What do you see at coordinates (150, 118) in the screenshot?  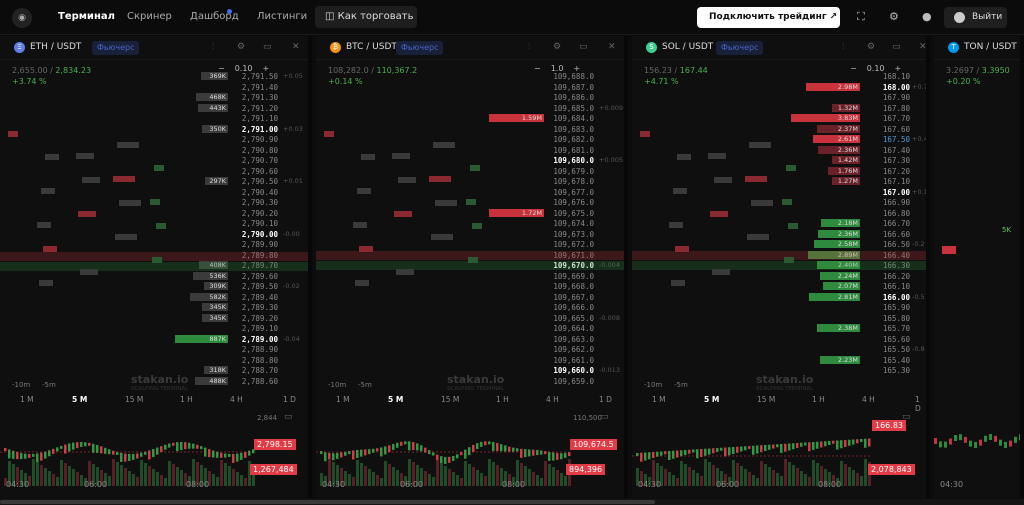 I see `order-book-row: 2,791.10` at bounding box center [150, 118].